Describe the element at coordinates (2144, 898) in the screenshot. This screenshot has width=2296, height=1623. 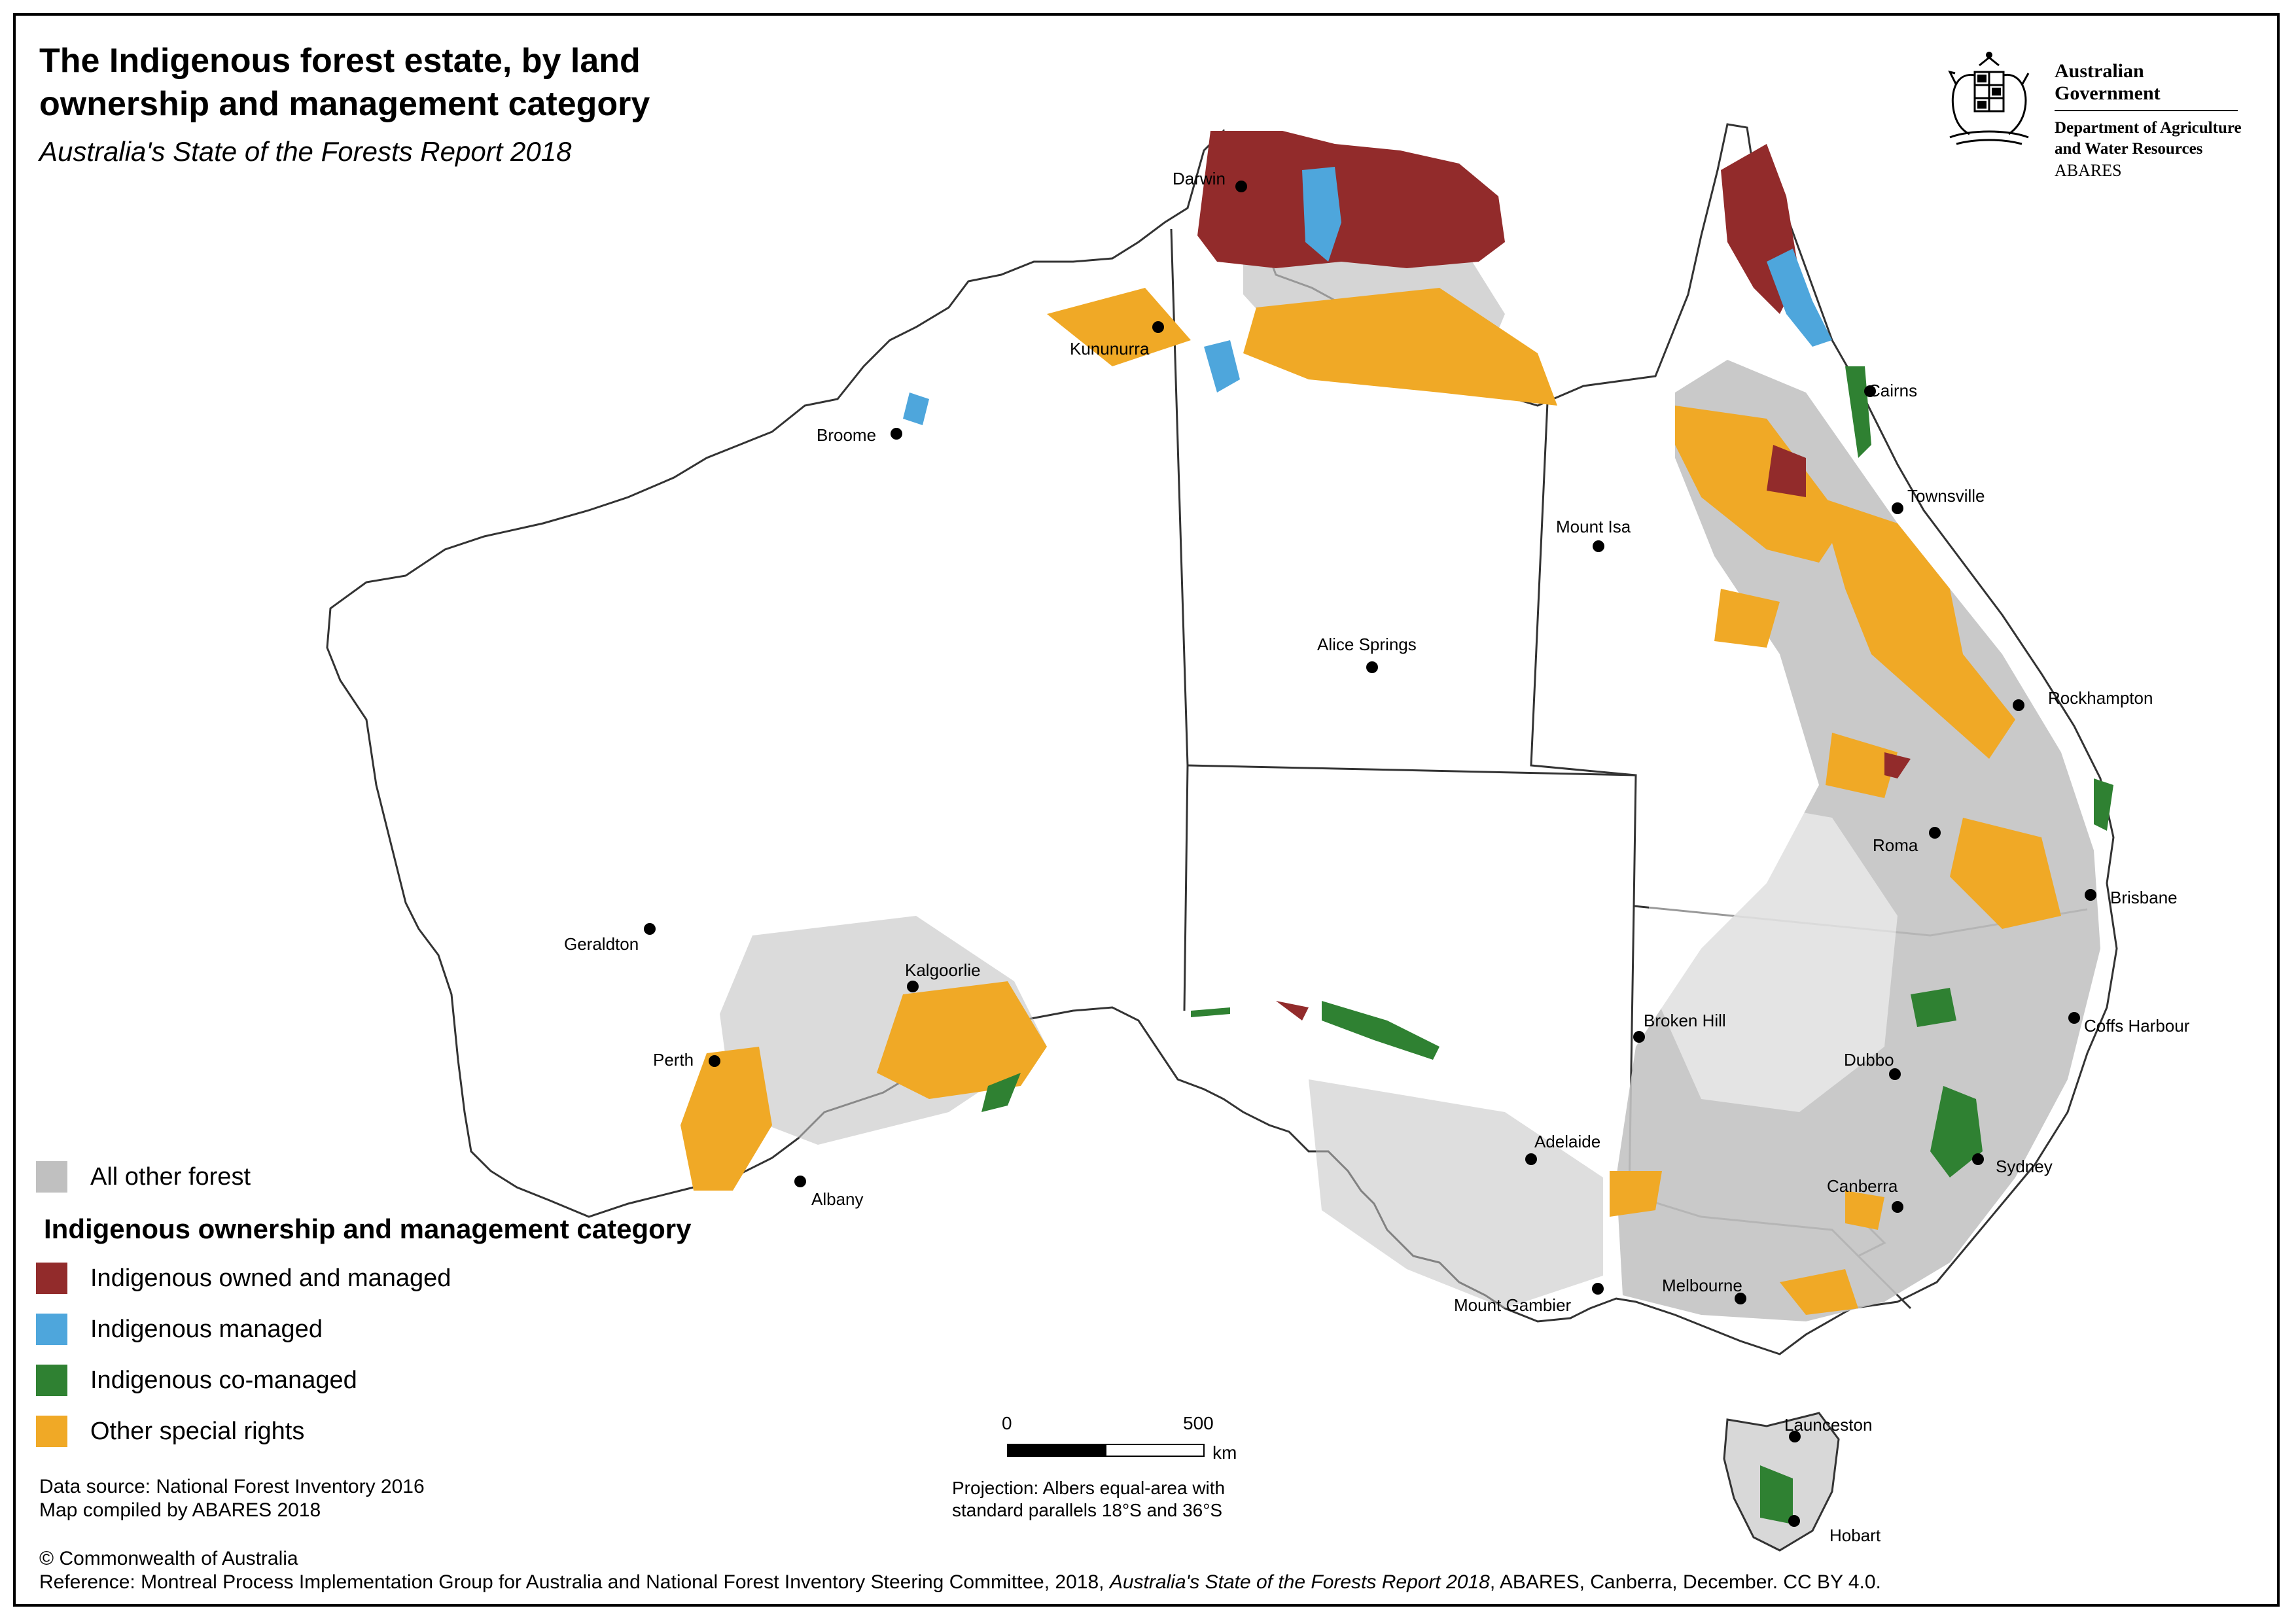
I see `city-label-brisbane: Brisbane` at that location.